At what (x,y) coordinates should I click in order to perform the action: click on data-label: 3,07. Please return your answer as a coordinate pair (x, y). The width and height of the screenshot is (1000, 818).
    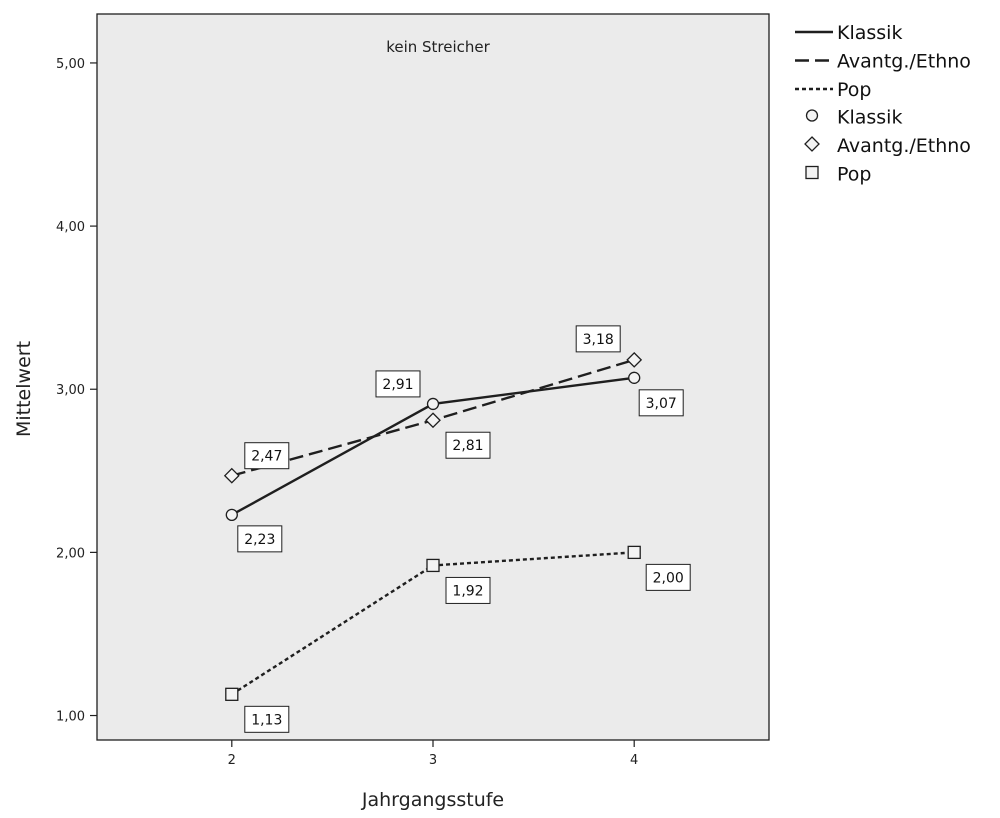
    Looking at the image, I should click on (661, 404).